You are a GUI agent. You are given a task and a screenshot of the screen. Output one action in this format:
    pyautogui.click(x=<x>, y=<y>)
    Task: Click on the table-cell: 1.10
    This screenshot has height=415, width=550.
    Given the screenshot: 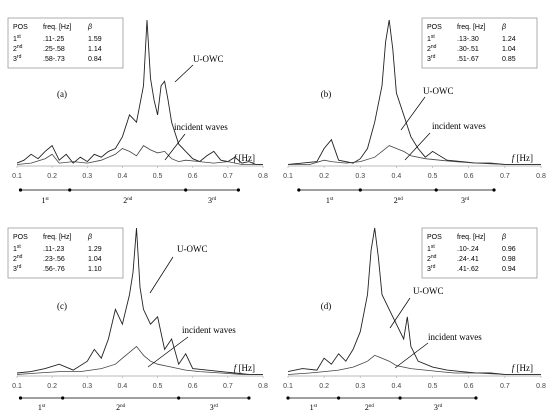 What is the action you would take?
    pyautogui.click(x=95, y=269)
    